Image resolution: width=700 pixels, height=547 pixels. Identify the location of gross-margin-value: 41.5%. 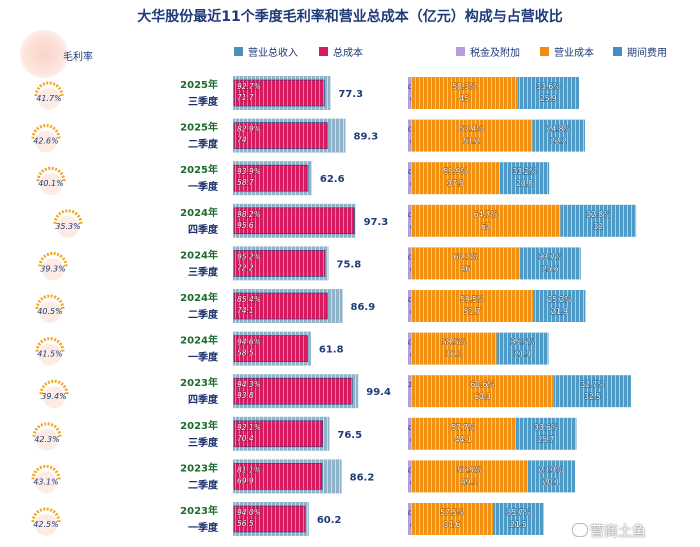
(49, 354).